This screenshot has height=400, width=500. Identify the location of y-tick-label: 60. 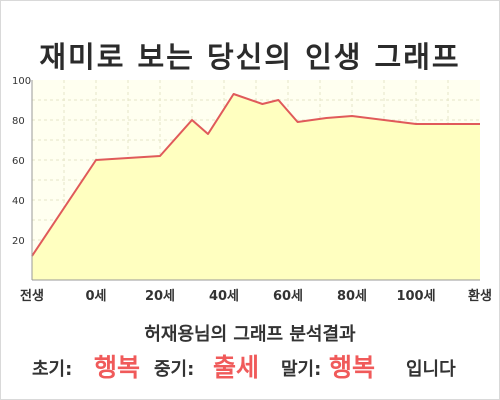
(18, 161).